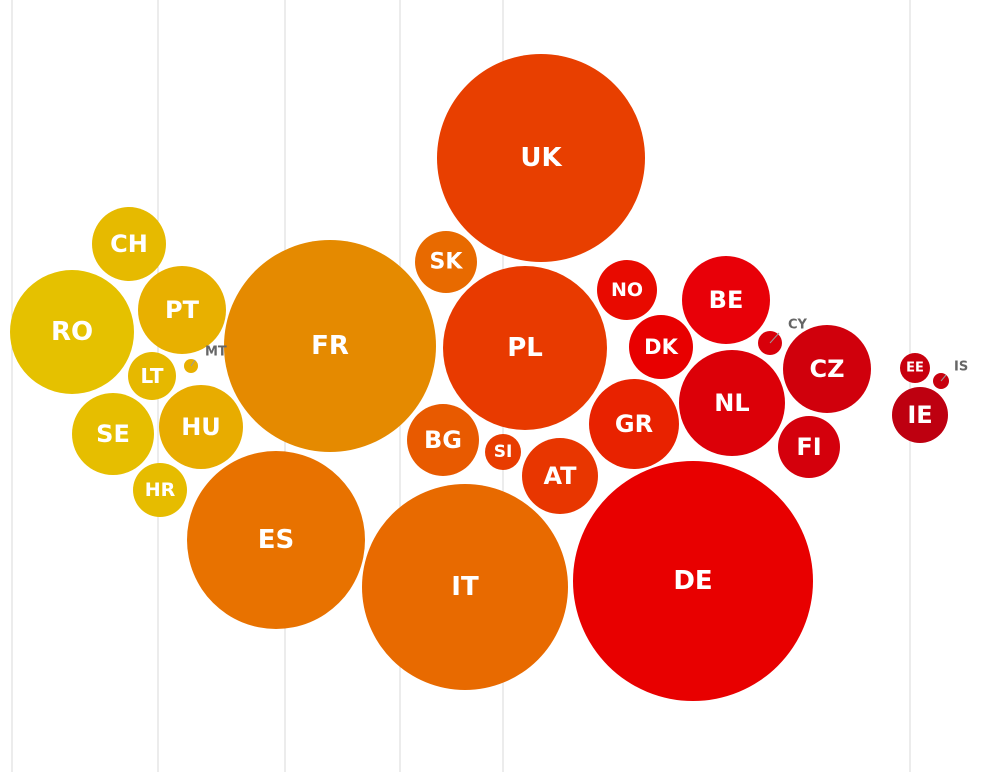 Image resolution: width=990 pixels, height=772 pixels. I want to click on bubble-sk, so click(446, 262).